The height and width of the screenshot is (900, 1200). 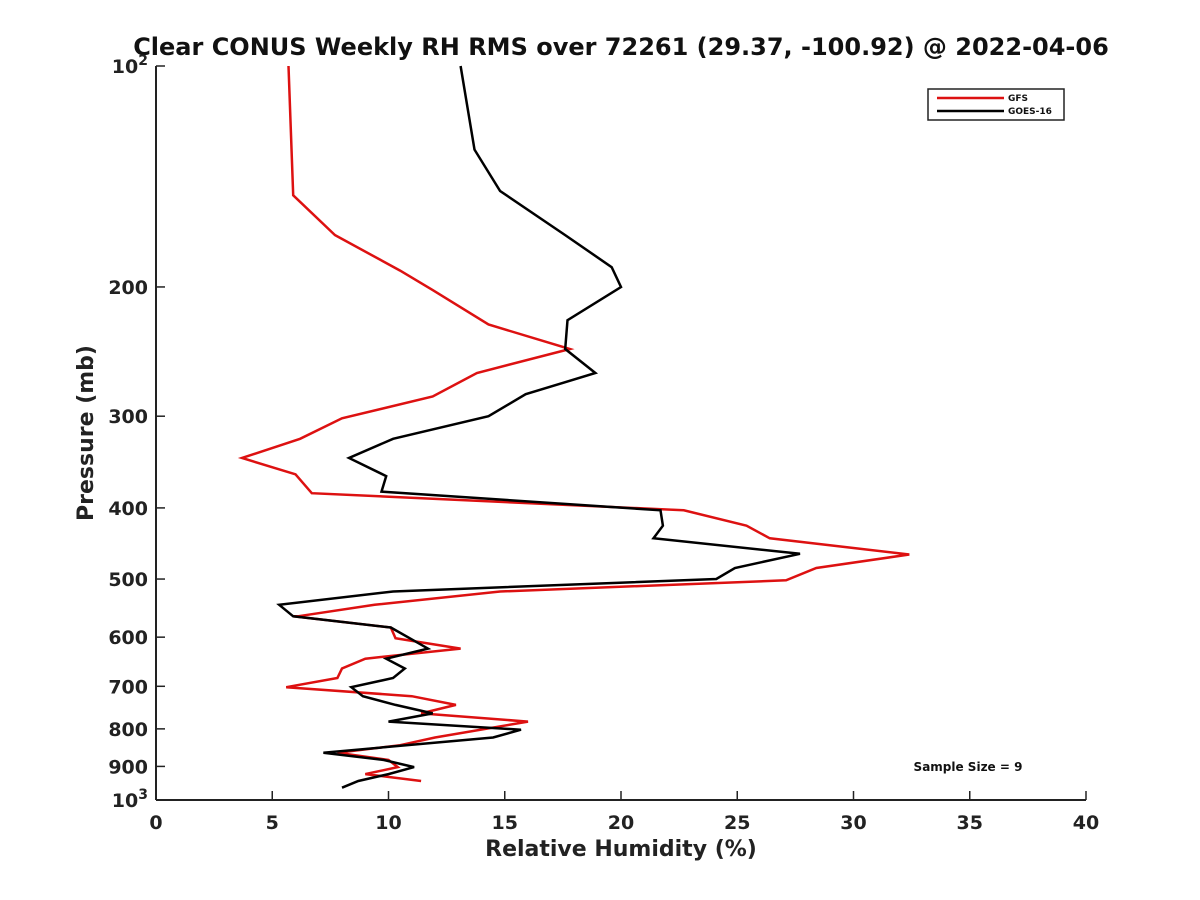 What do you see at coordinates (128, 687) in the screenshot?
I see `y-tick-label: 700` at bounding box center [128, 687].